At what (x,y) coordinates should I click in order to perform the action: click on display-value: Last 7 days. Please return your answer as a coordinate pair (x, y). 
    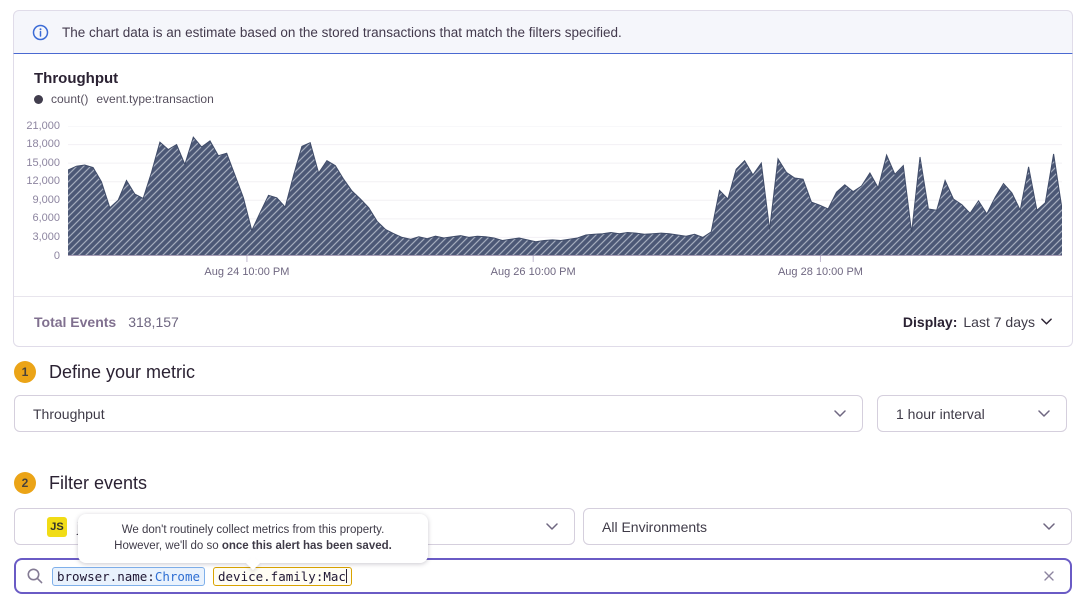
    Looking at the image, I should click on (999, 321).